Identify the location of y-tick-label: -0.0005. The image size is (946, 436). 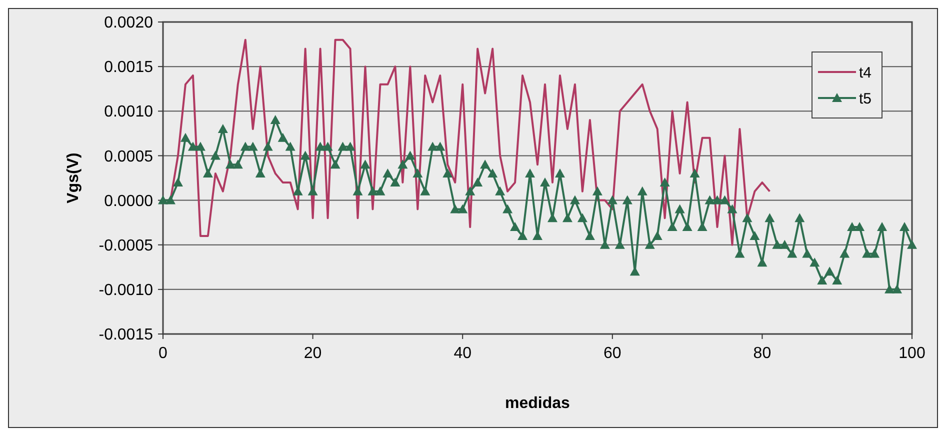
(126, 245).